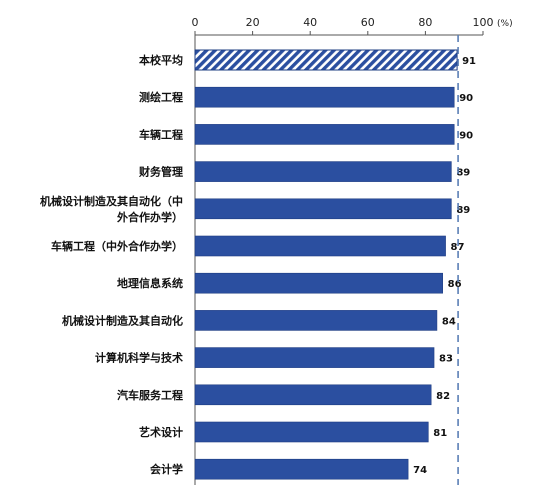  What do you see at coordinates (139, 358) in the screenshot?
I see `category-label: 计算机科学与技术` at bounding box center [139, 358].